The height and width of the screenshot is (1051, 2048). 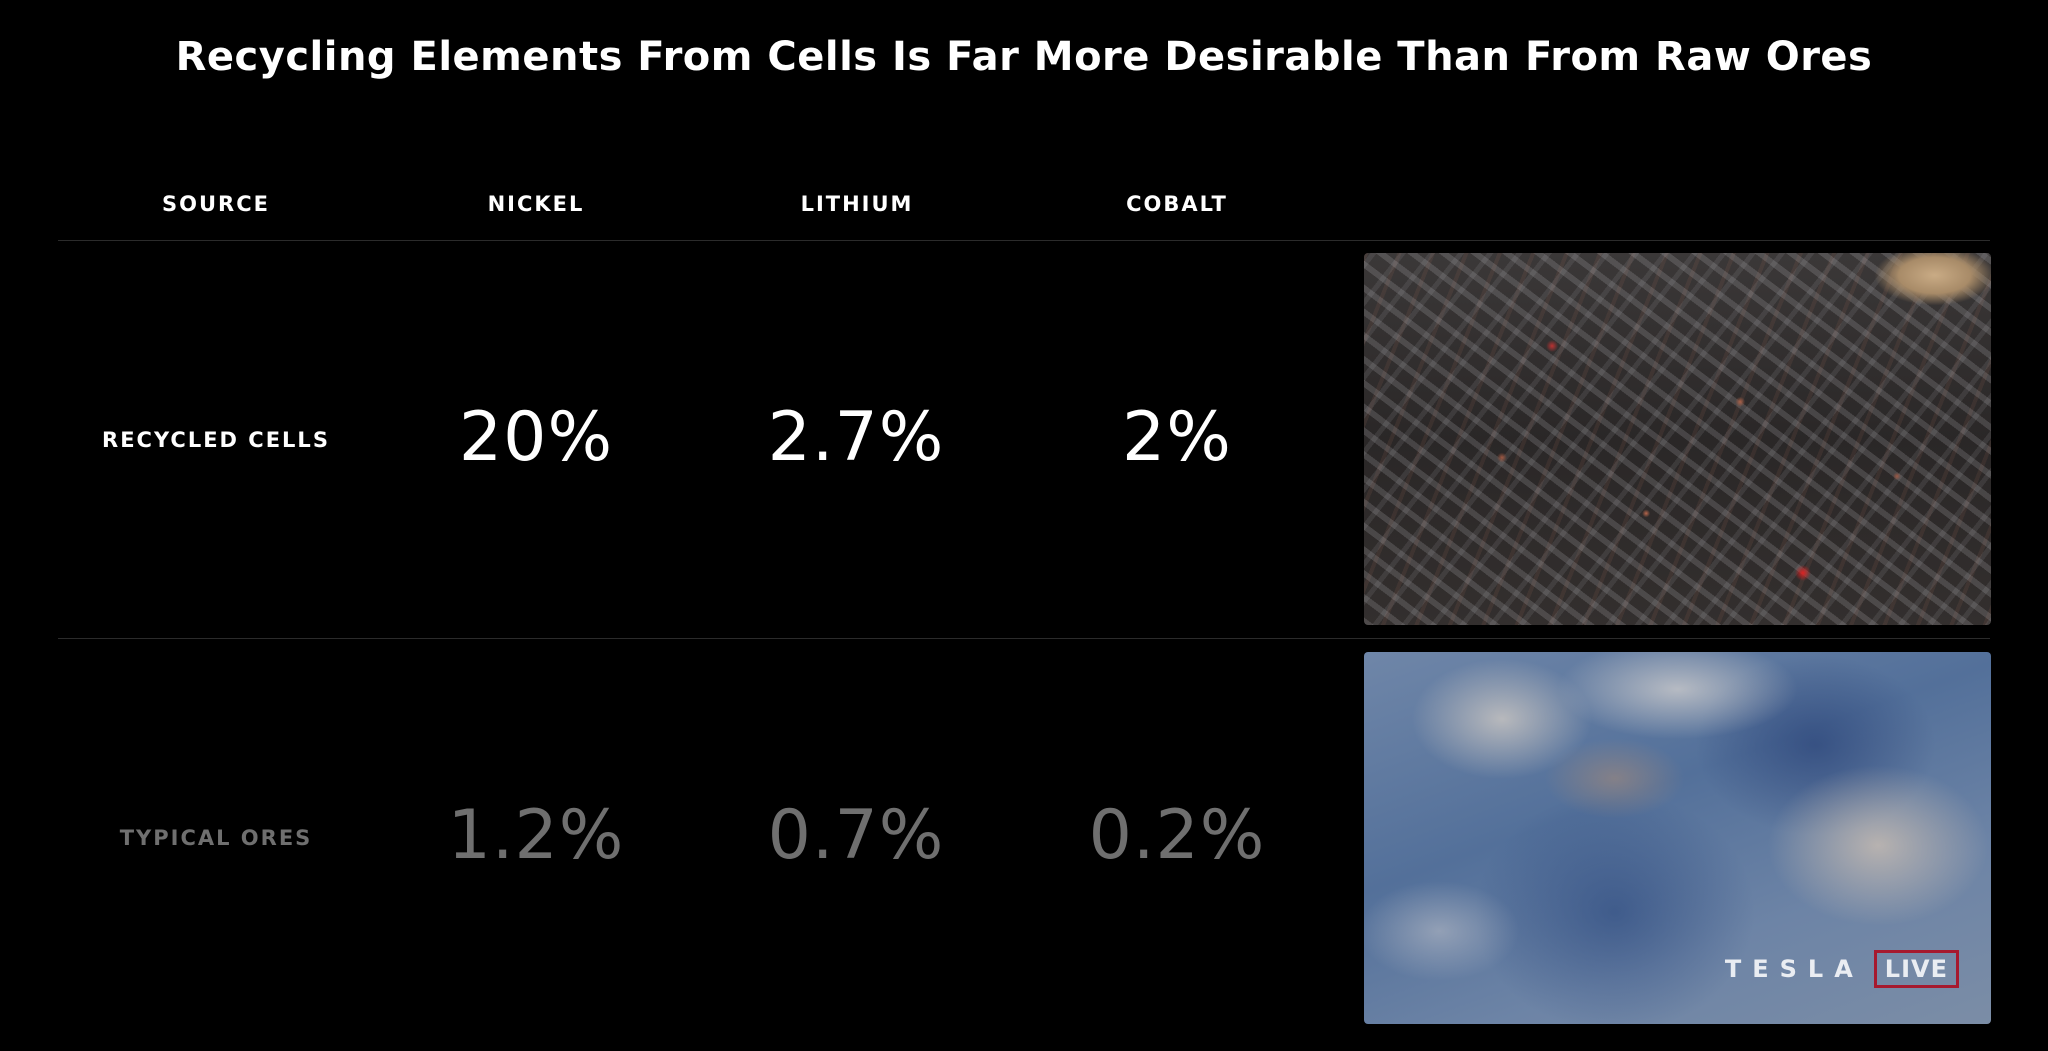 What do you see at coordinates (536, 835) in the screenshot?
I see `value-ores-nickel: 1.2%` at bounding box center [536, 835].